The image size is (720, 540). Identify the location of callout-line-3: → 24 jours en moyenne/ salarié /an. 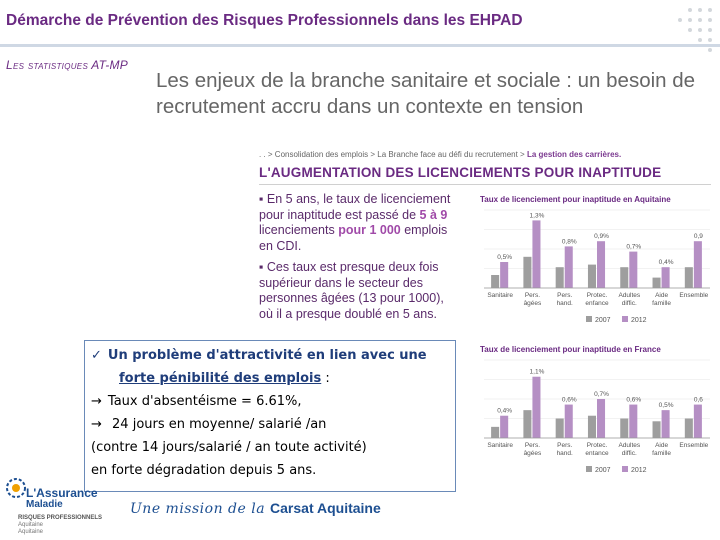
(270, 424).